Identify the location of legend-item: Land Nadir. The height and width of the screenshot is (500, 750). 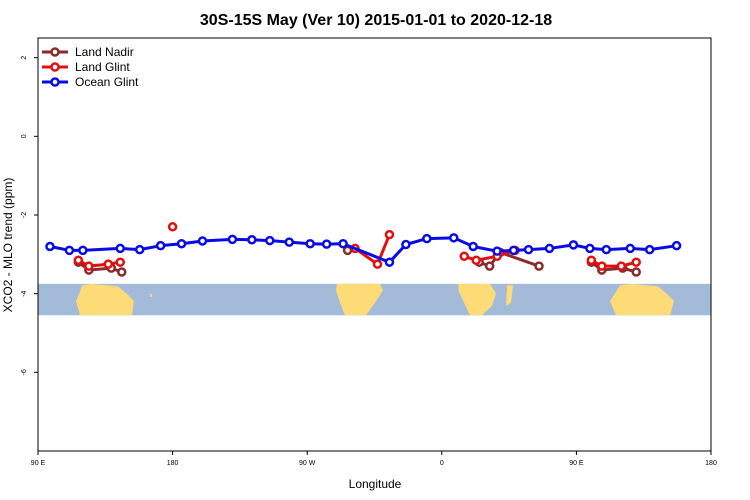
(88, 52).